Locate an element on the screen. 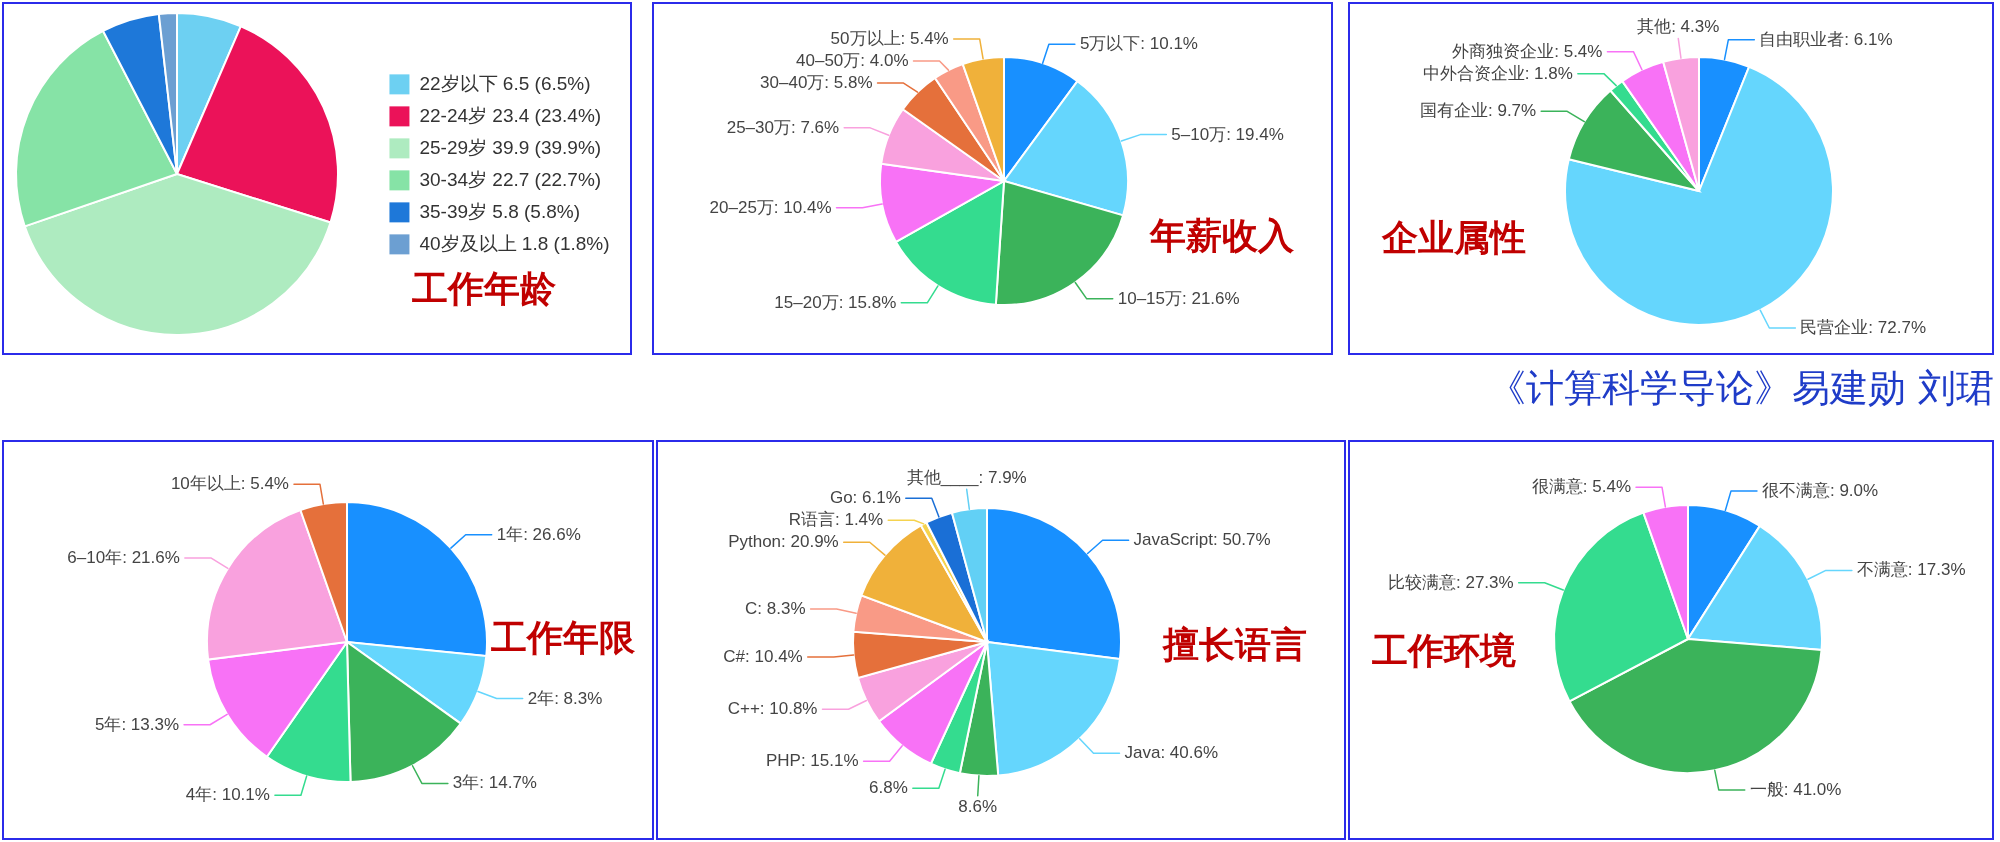 Image resolution: width=2000 pixels, height=842 pixels. slice-label: 很满意: 5.4% is located at coordinates (1581, 487).